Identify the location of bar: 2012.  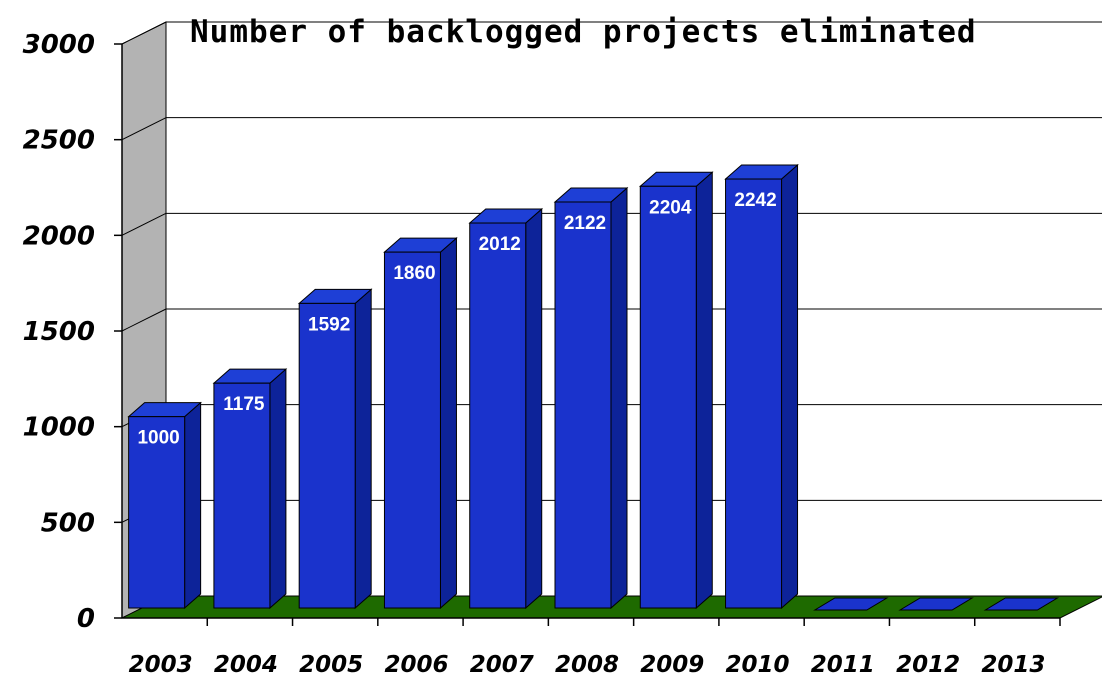
(506, 408).